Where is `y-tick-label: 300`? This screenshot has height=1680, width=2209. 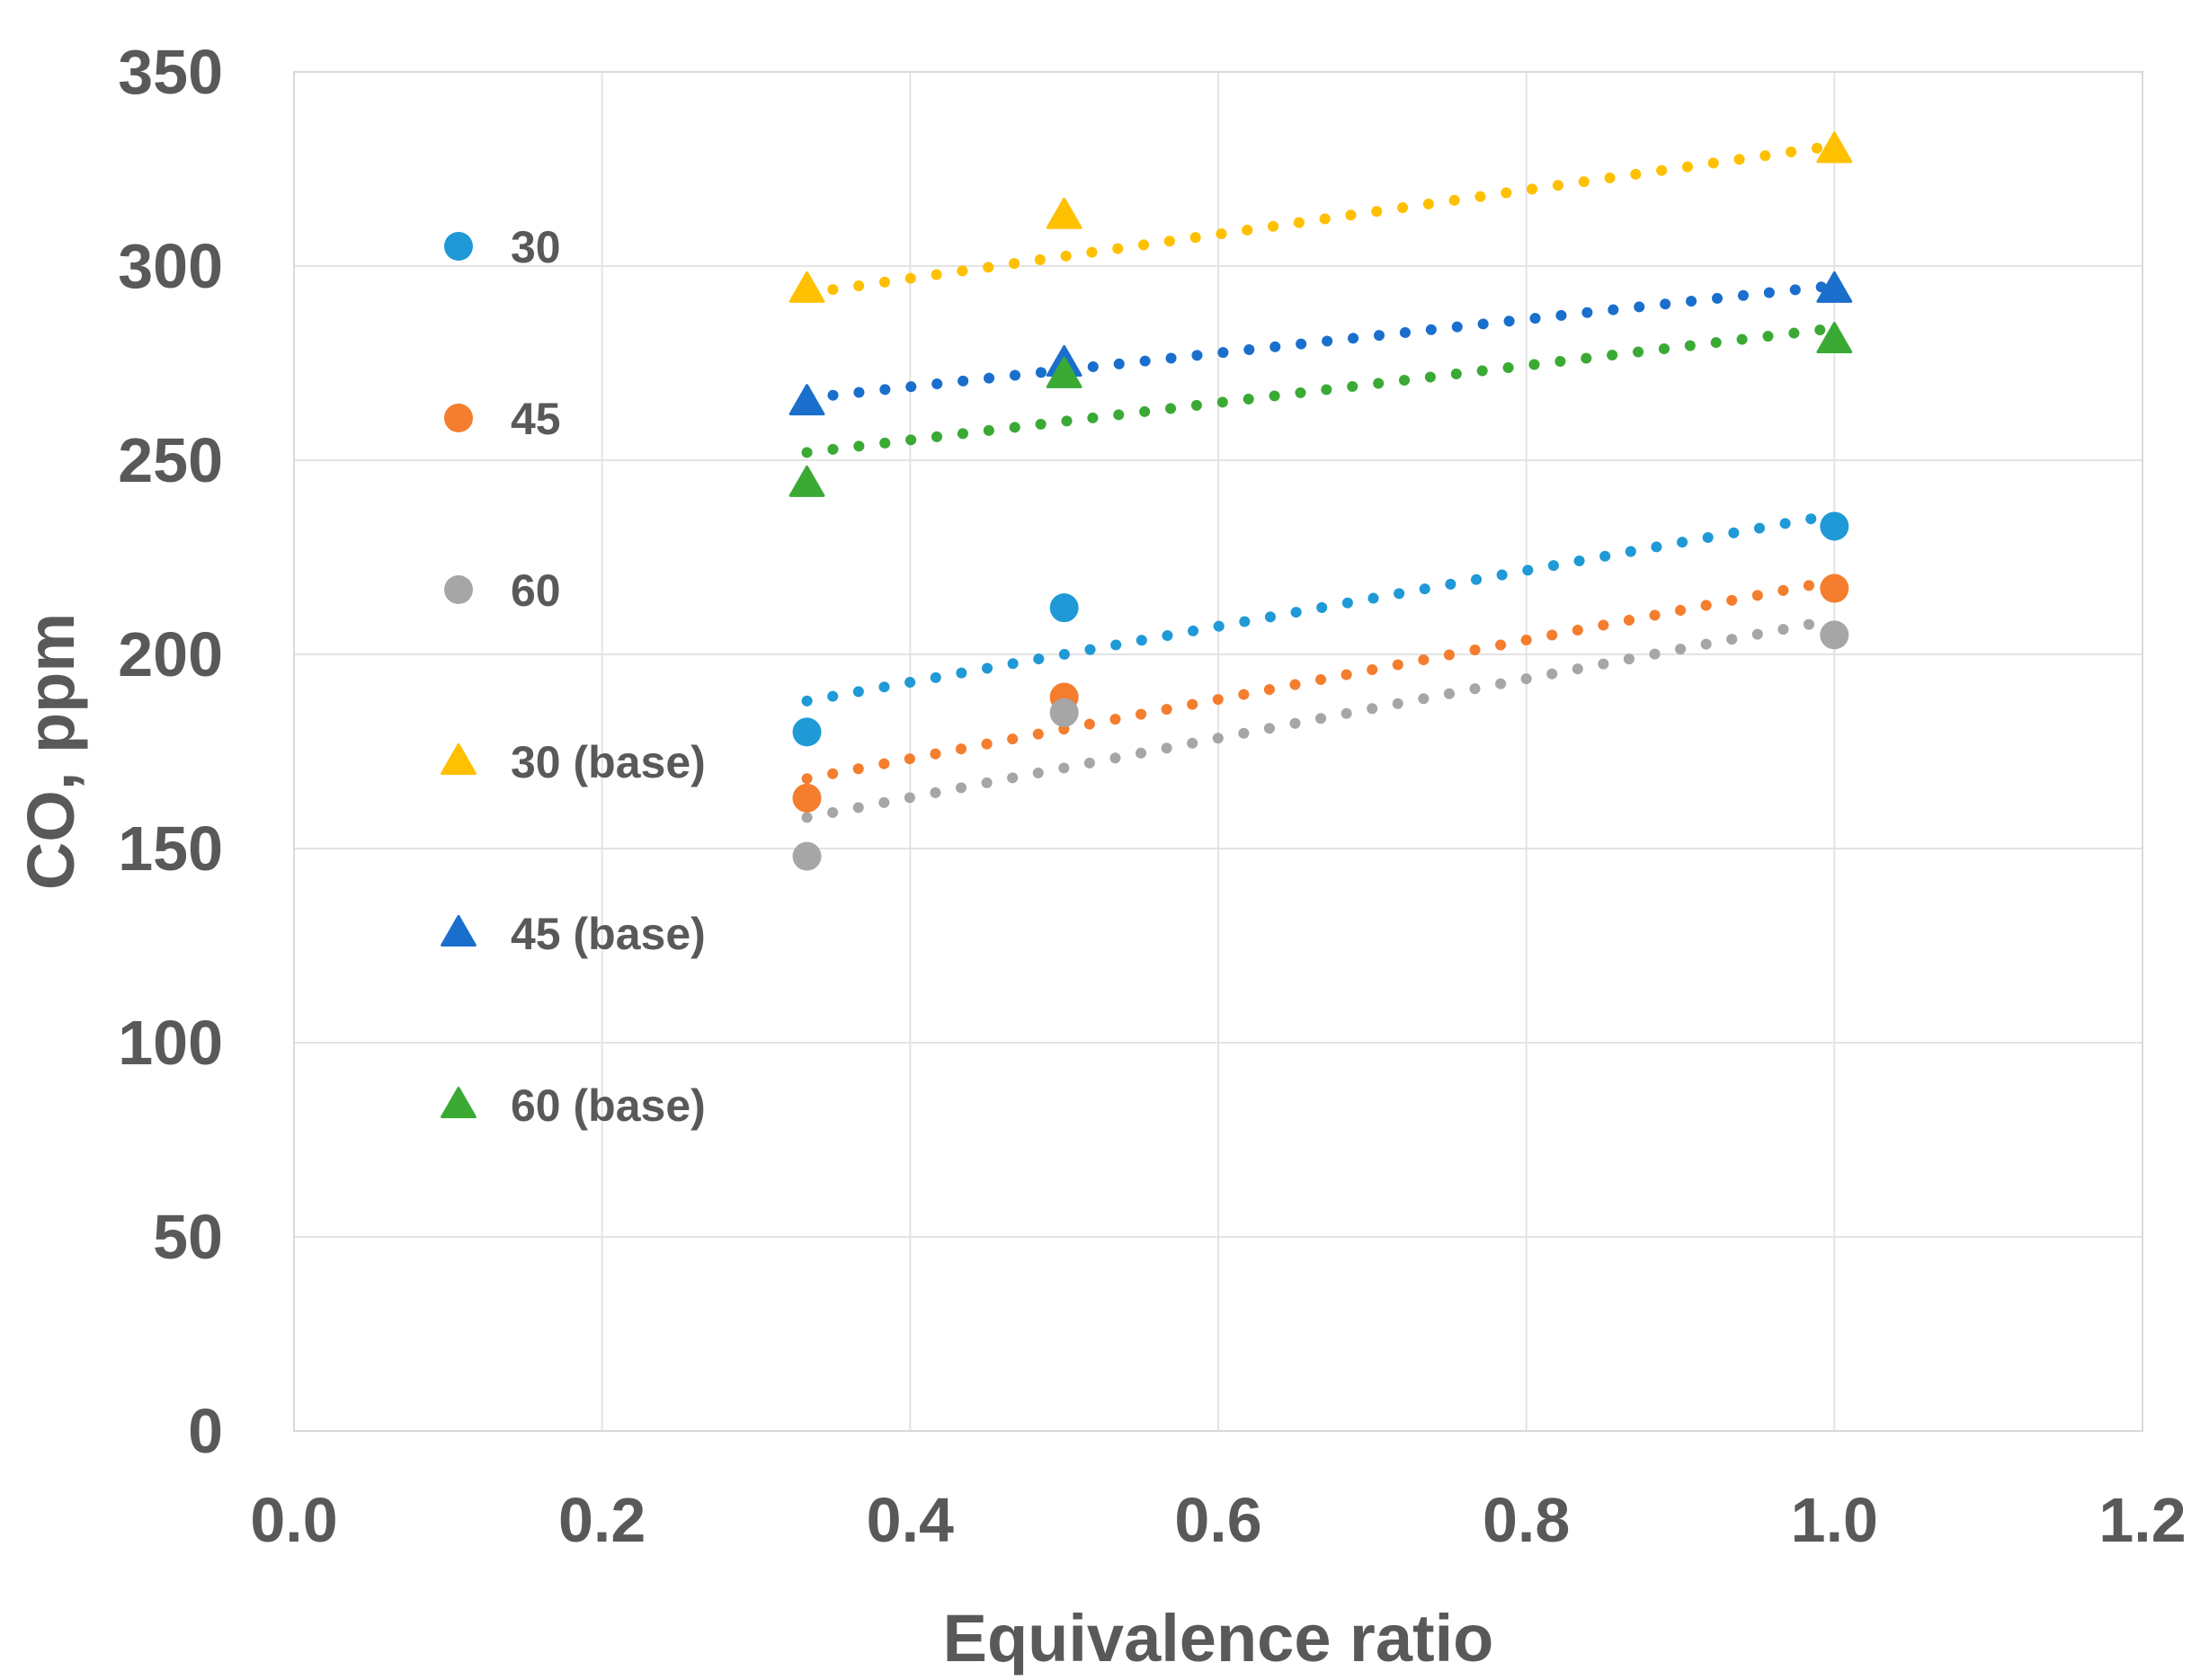
y-tick-label: 300 is located at coordinates (170, 266).